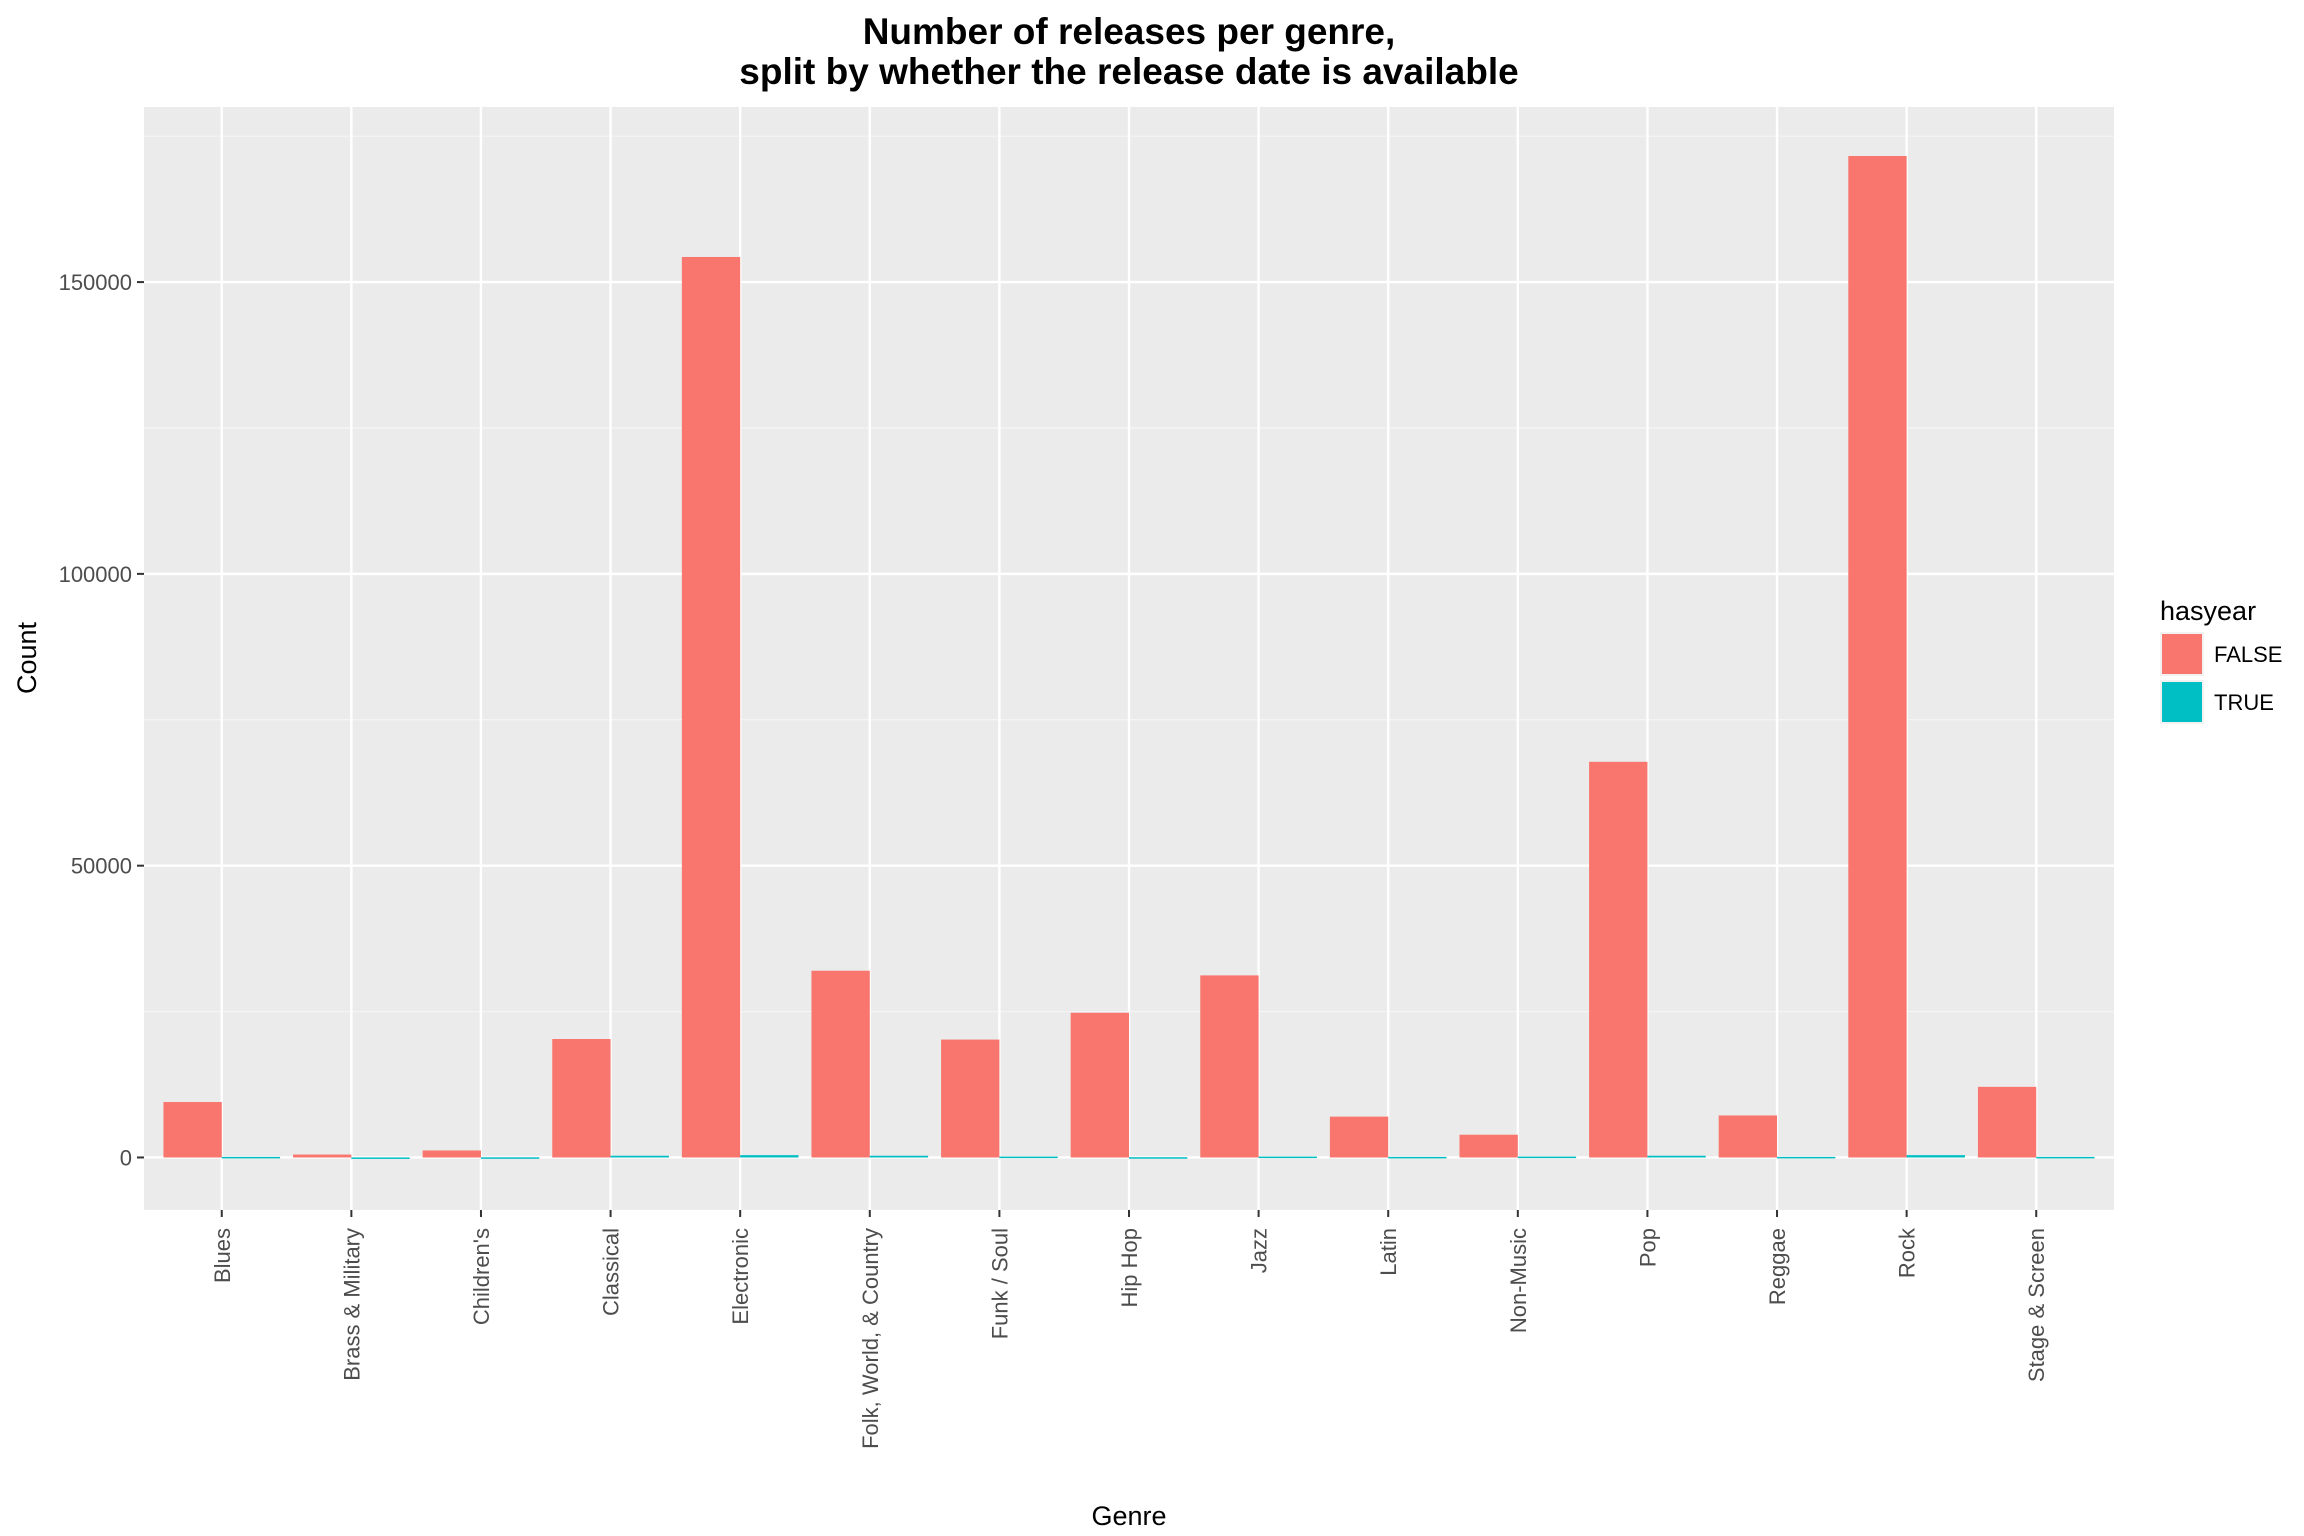 This screenshot has height=1536, width=2304. What do you see at coordinates (1647, 1247) in the screenshot?
I see `x-tick-label: Pop` at bounding box center [1647, 1247].